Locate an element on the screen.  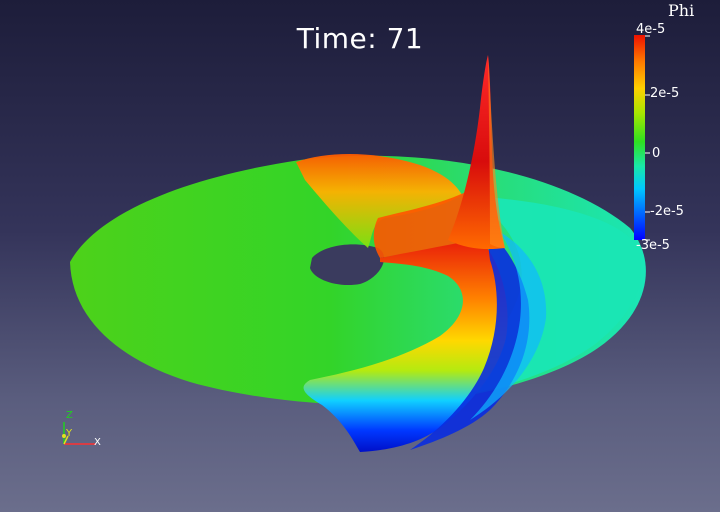
colorbar-title: Phi is located at coordinates (681, 10).